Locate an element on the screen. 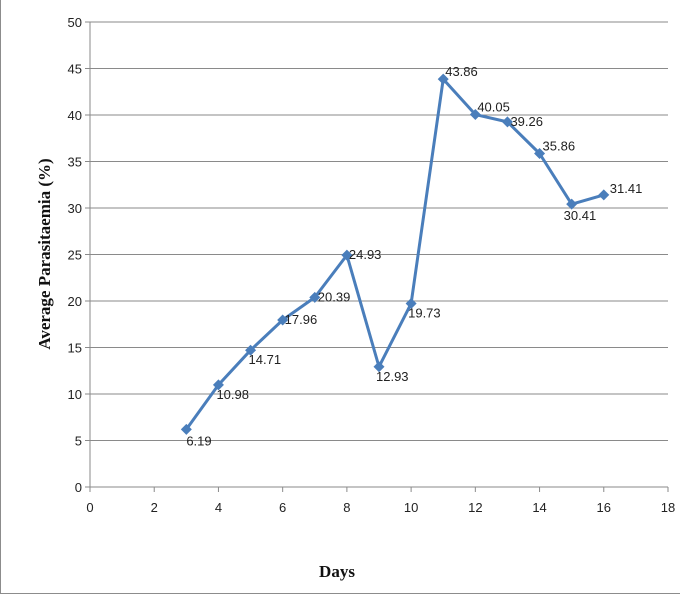 The width and height of the screenshot is (681, 595). y-tick-label: 40 is located at coordinates (75, 115).